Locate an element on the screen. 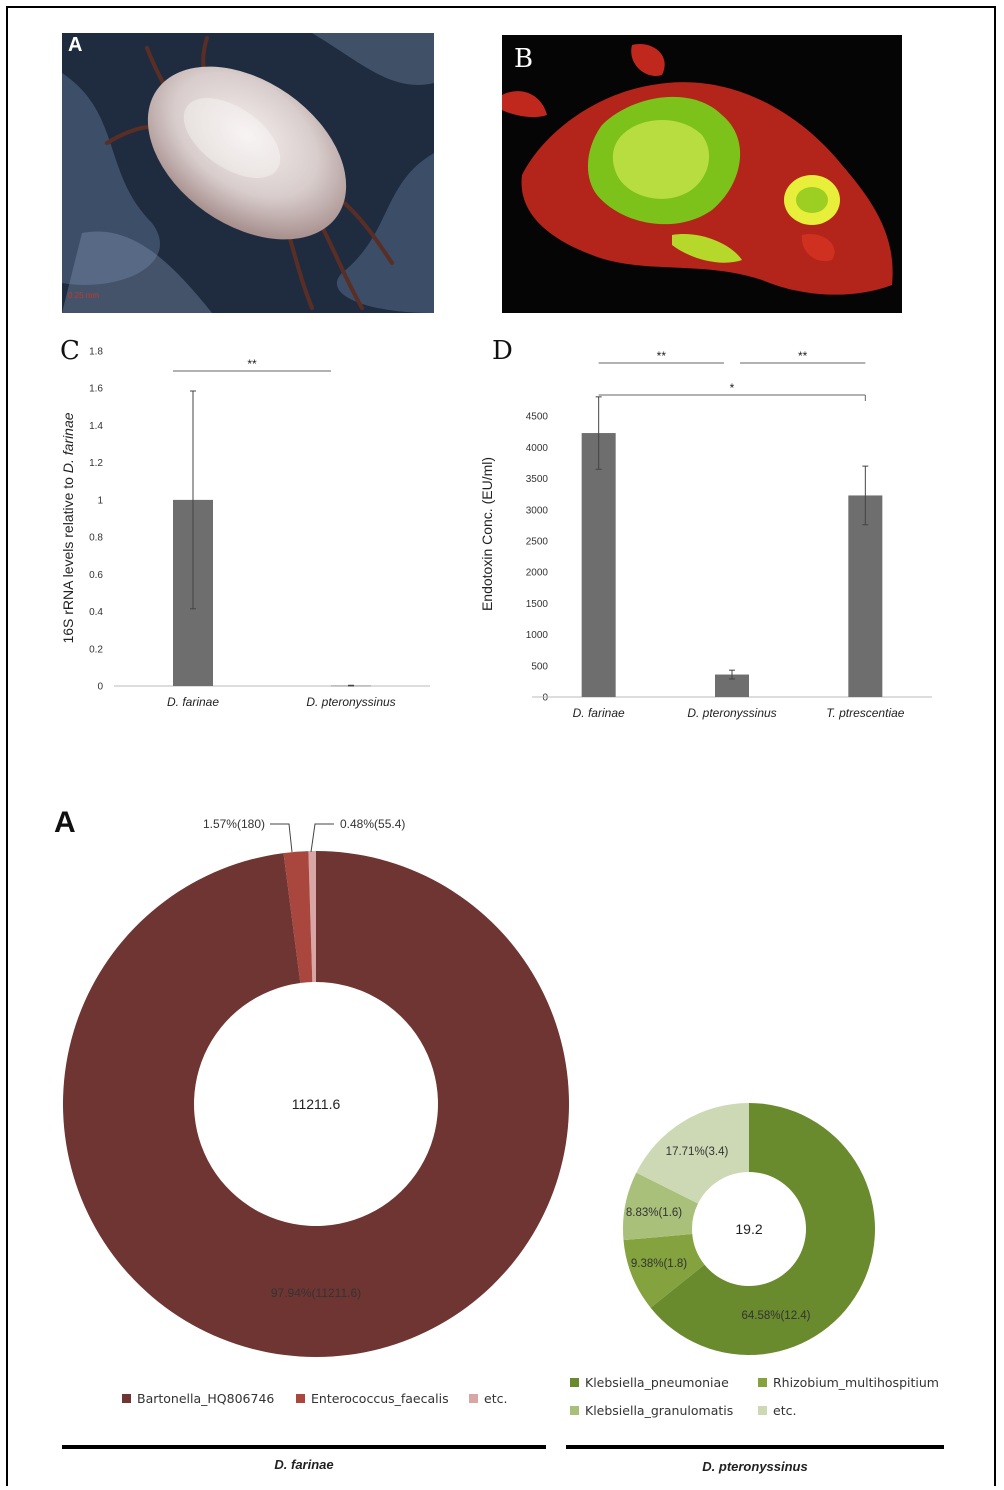  slice-callout-label: 0.48%(55.4) is located at coordinates (372, 824).